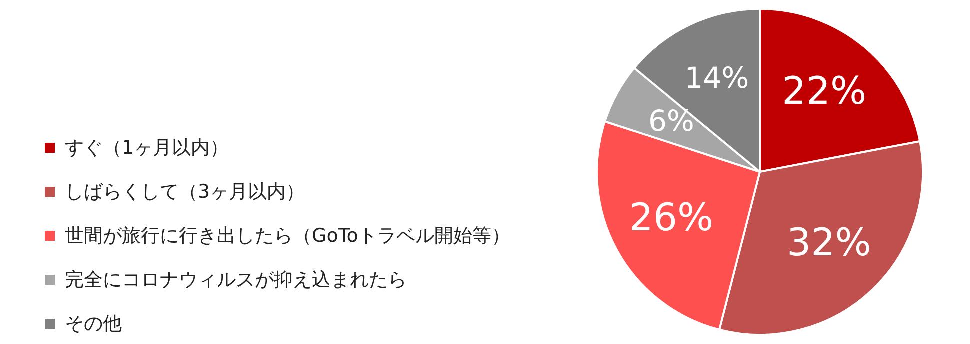  I want to click on legend-label: 完全にコロナウィルスが抑え込まれたら, so click(236, 280).